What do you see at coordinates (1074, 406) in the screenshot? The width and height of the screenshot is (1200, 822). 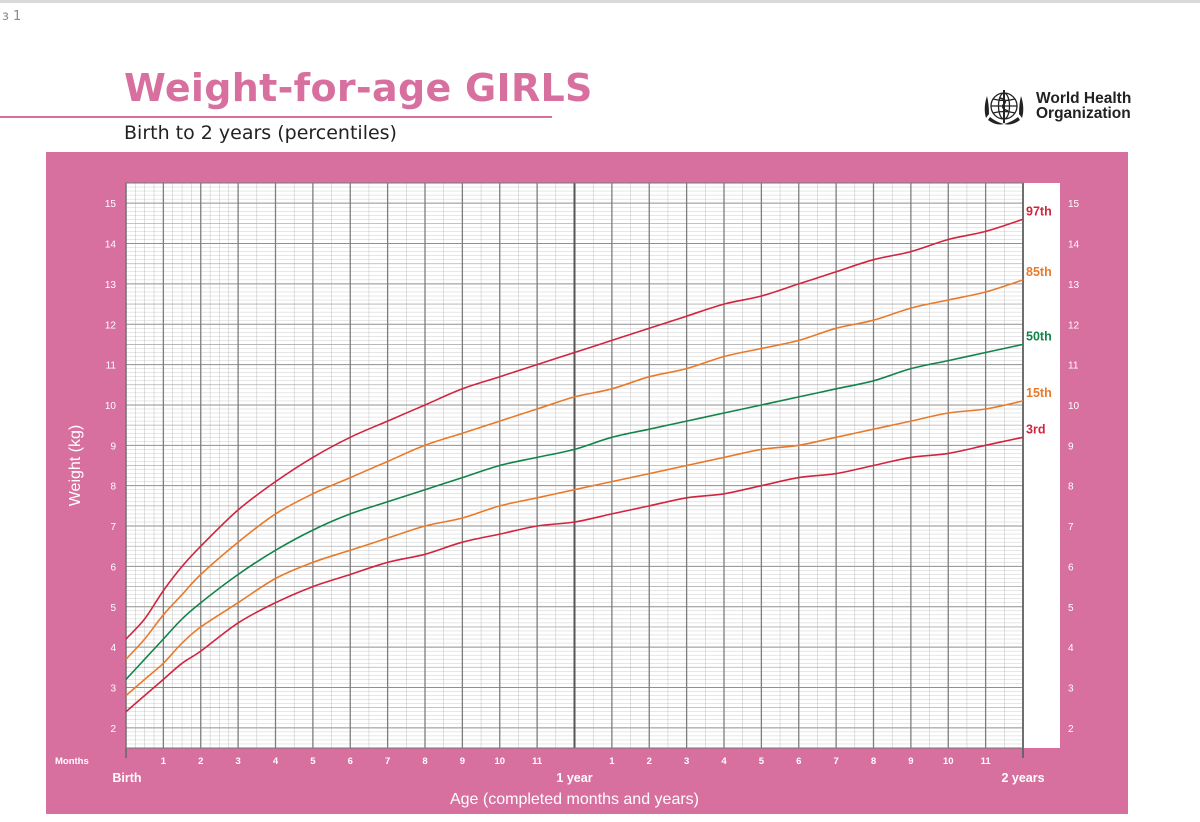 I see `y-tick-label-right: 10` at bounding box center [1074, 406].